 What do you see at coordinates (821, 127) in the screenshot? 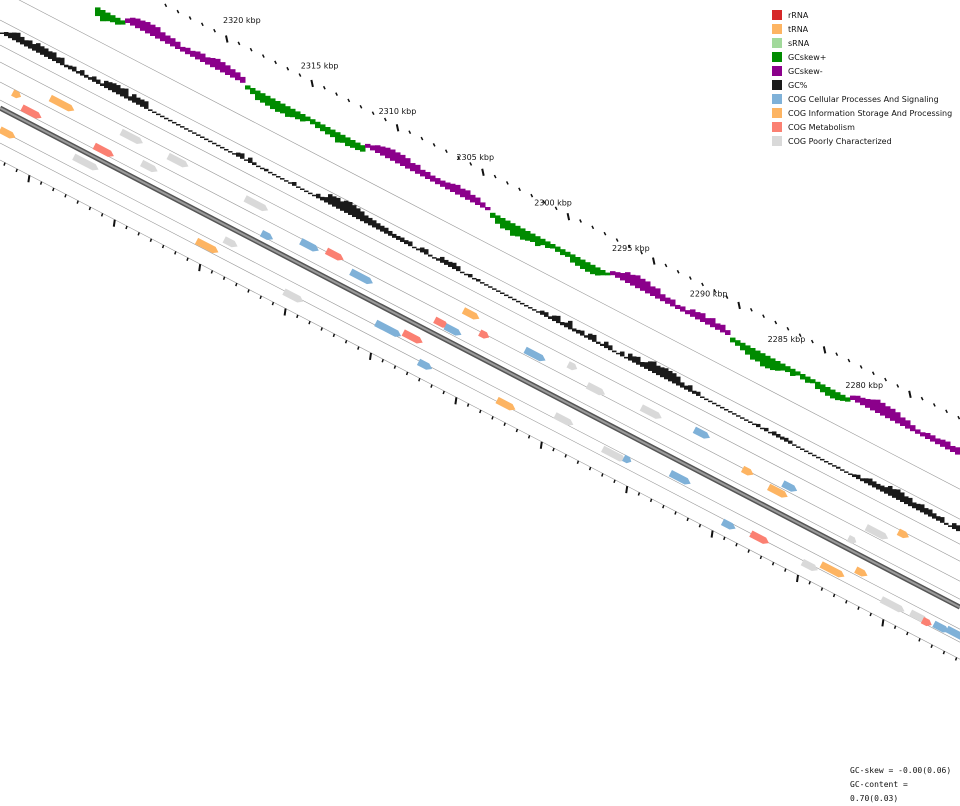
I see `legend-label: COG Metabolism` at bounding box center [821, 127].